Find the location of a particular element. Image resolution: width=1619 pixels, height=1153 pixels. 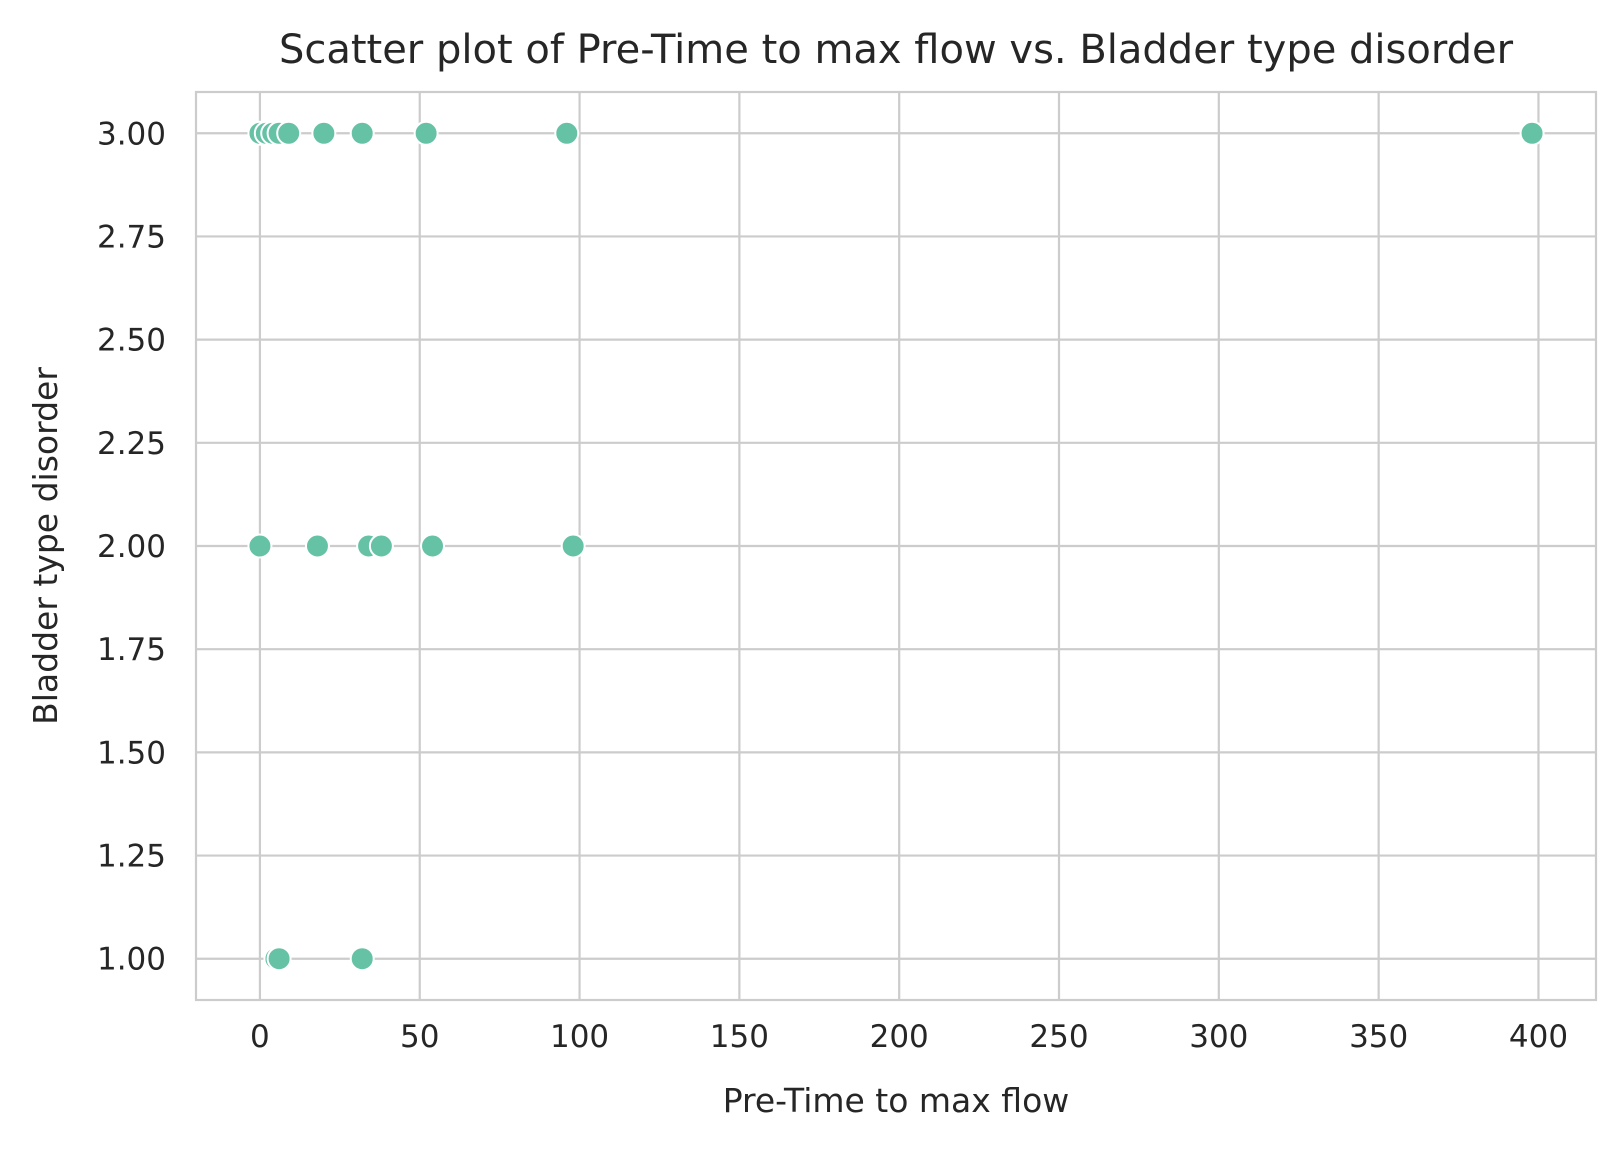

y-tick-label: 2.50 is located at coordinates (131, 341).